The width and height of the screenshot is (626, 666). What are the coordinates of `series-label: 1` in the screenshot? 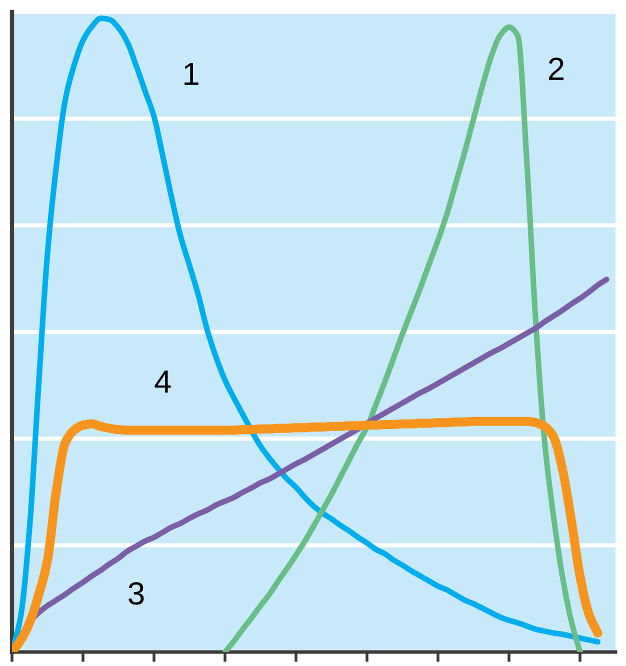 It's located at (191, 73).